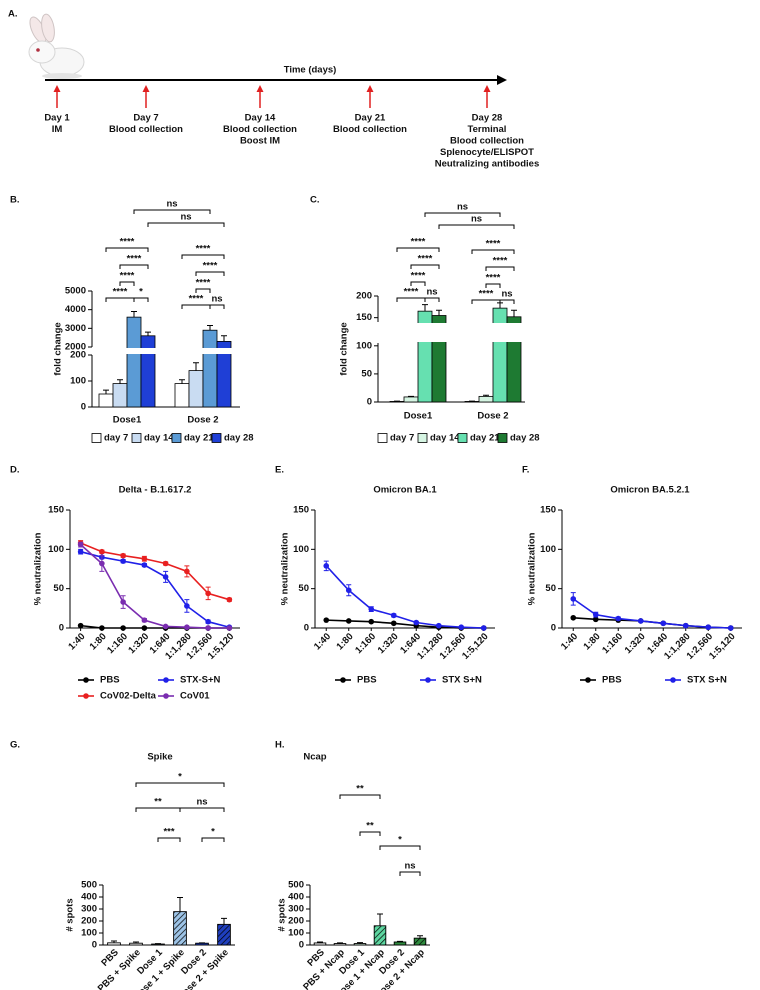 Image resolution: width=760 pixels, height=990 pixels. I want to click on y-tick-label: 2000, so click(75, 347).